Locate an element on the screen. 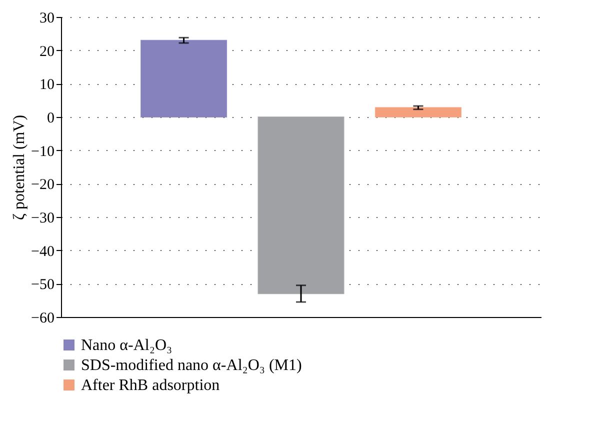 This screenshot has height=427, width=603. legend-label: Nano α-Al₂O₃ is located at coordinates (126, 345).